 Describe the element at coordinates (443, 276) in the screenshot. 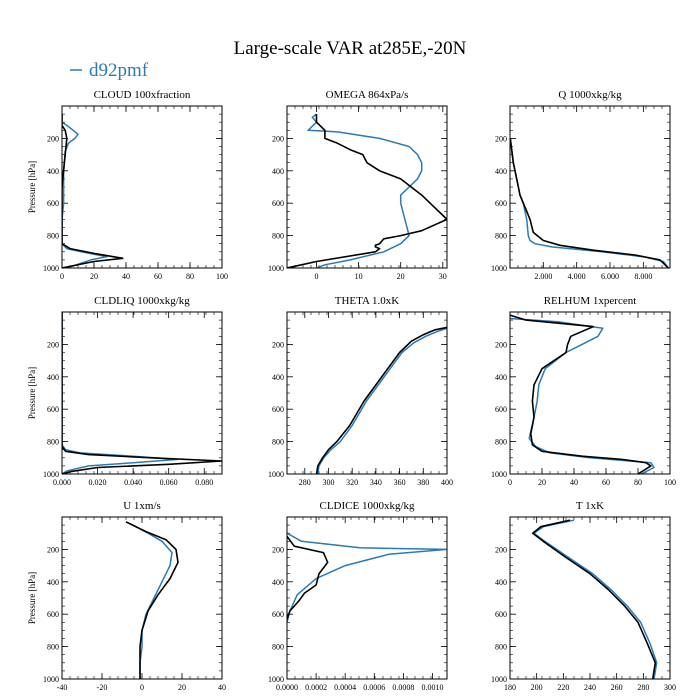

I see `x-tick-label: 30` at that location.